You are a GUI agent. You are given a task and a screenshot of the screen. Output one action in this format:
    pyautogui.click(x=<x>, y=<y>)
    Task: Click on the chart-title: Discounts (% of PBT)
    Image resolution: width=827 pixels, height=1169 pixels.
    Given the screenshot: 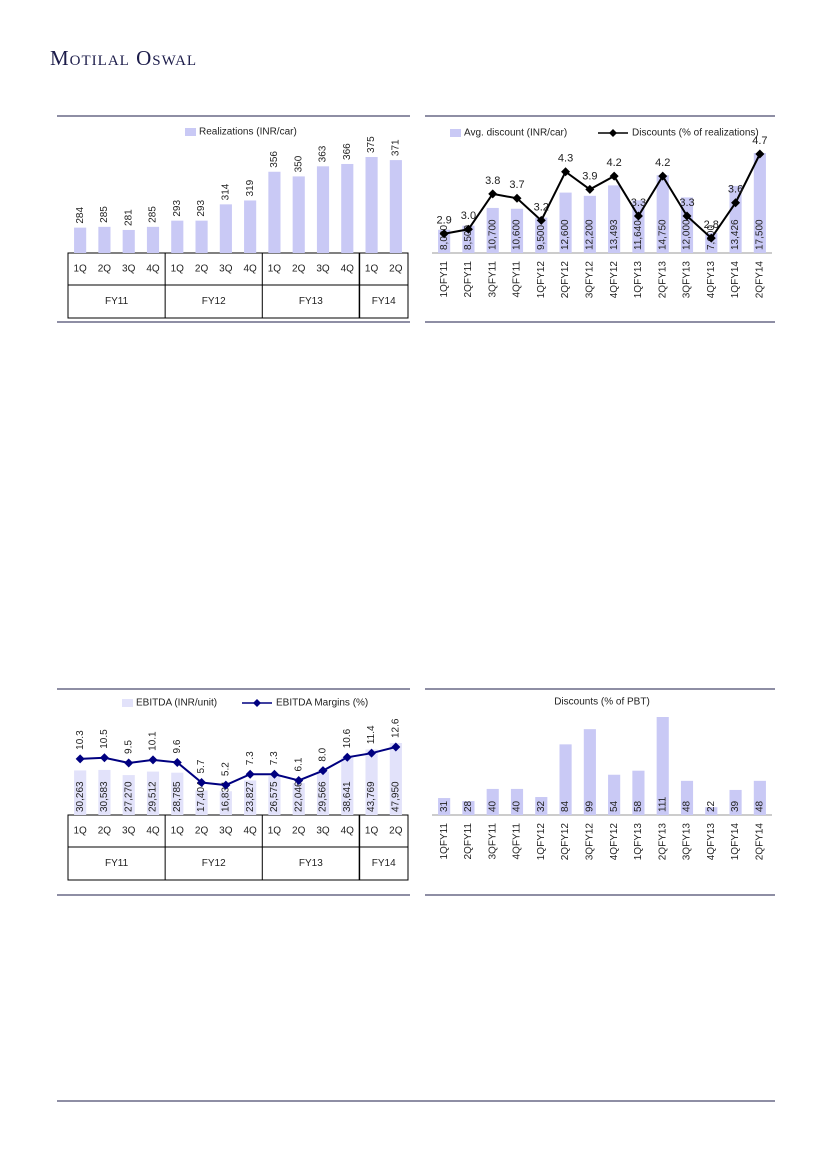 What is the action you would take?
    pyautogui.click(x=602, y=702)
    